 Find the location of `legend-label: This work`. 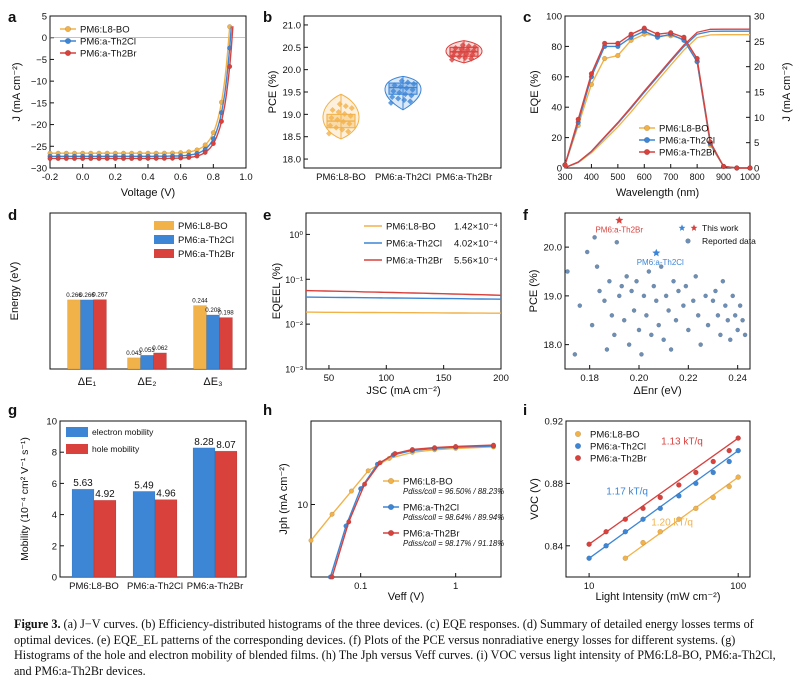

legend-label: This work is located at coordinates (720, 228).